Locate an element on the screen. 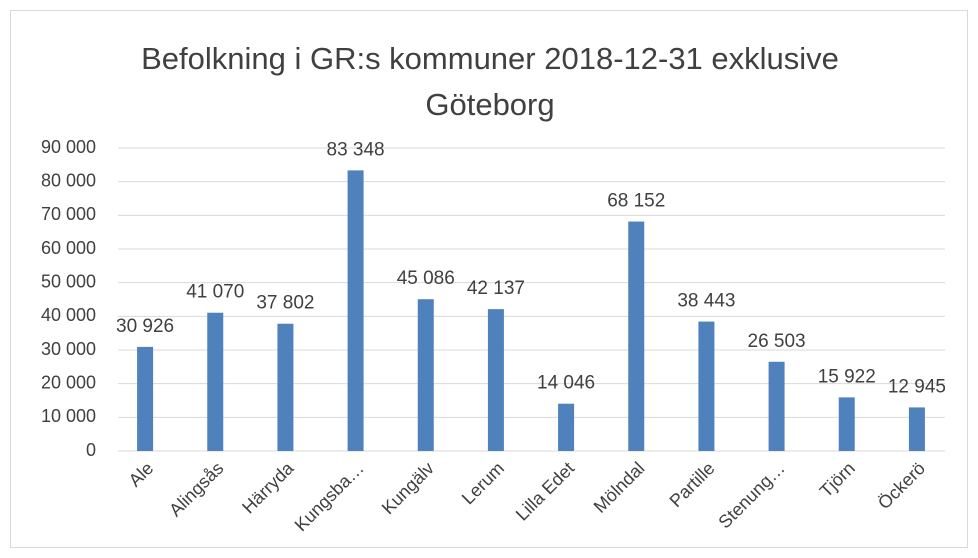  y-tick-label: 40 000 is located at coordinates (68, 315).